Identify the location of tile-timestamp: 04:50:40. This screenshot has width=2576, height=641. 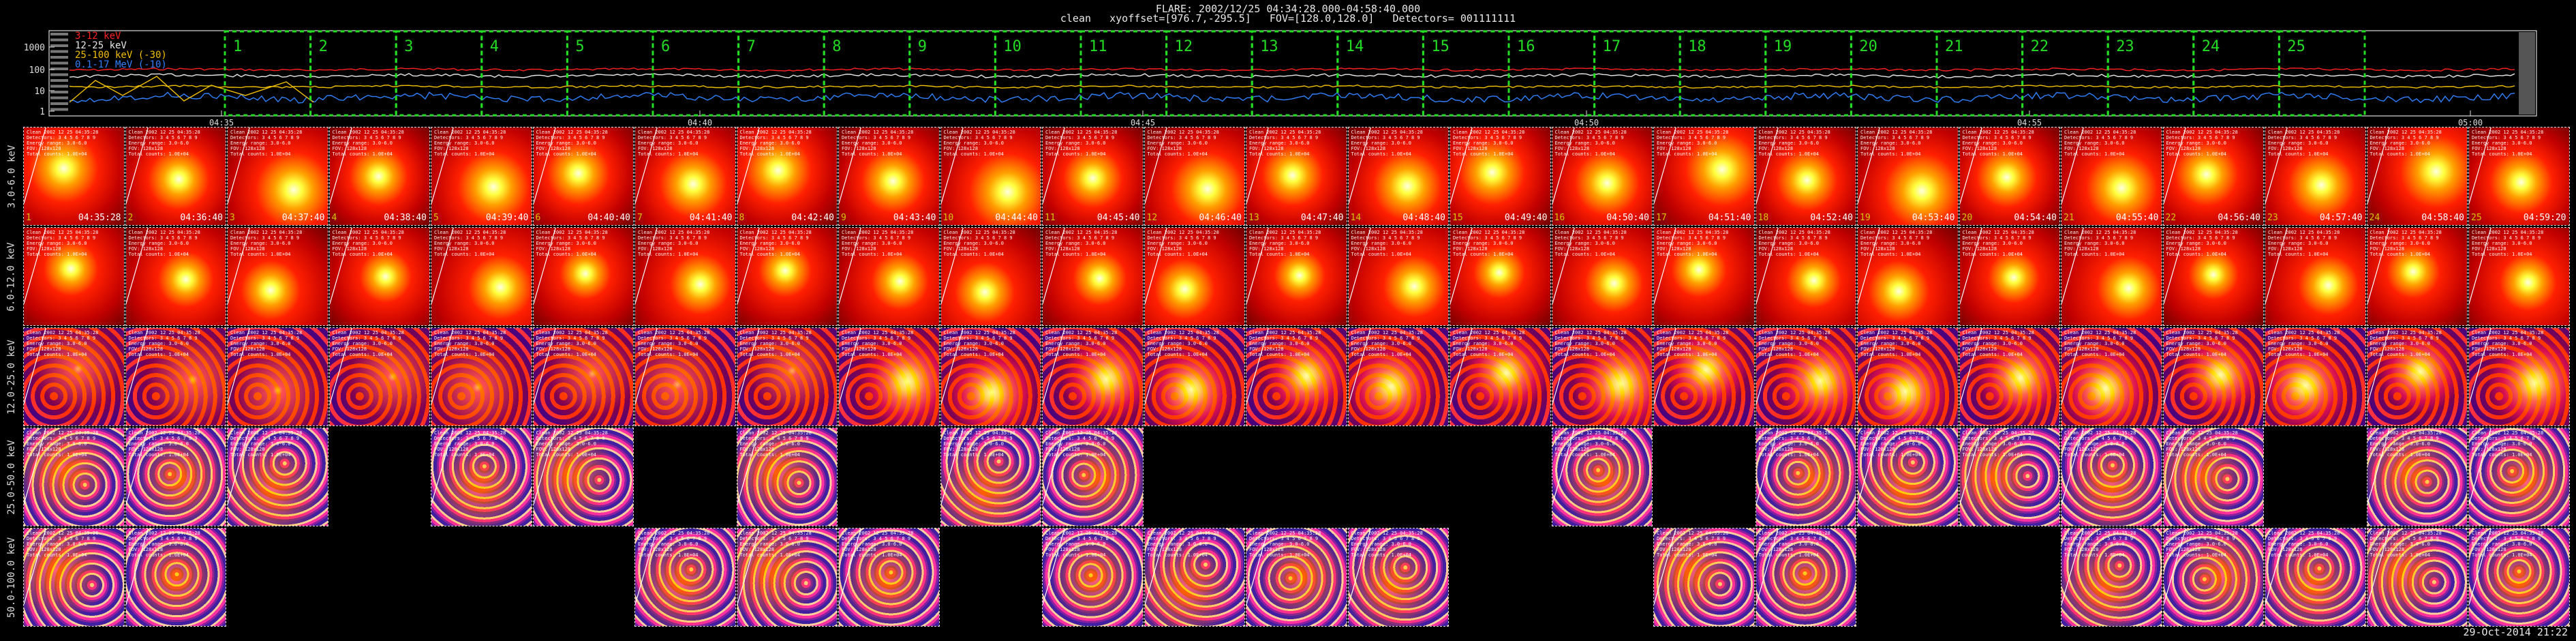
(1627, 218).